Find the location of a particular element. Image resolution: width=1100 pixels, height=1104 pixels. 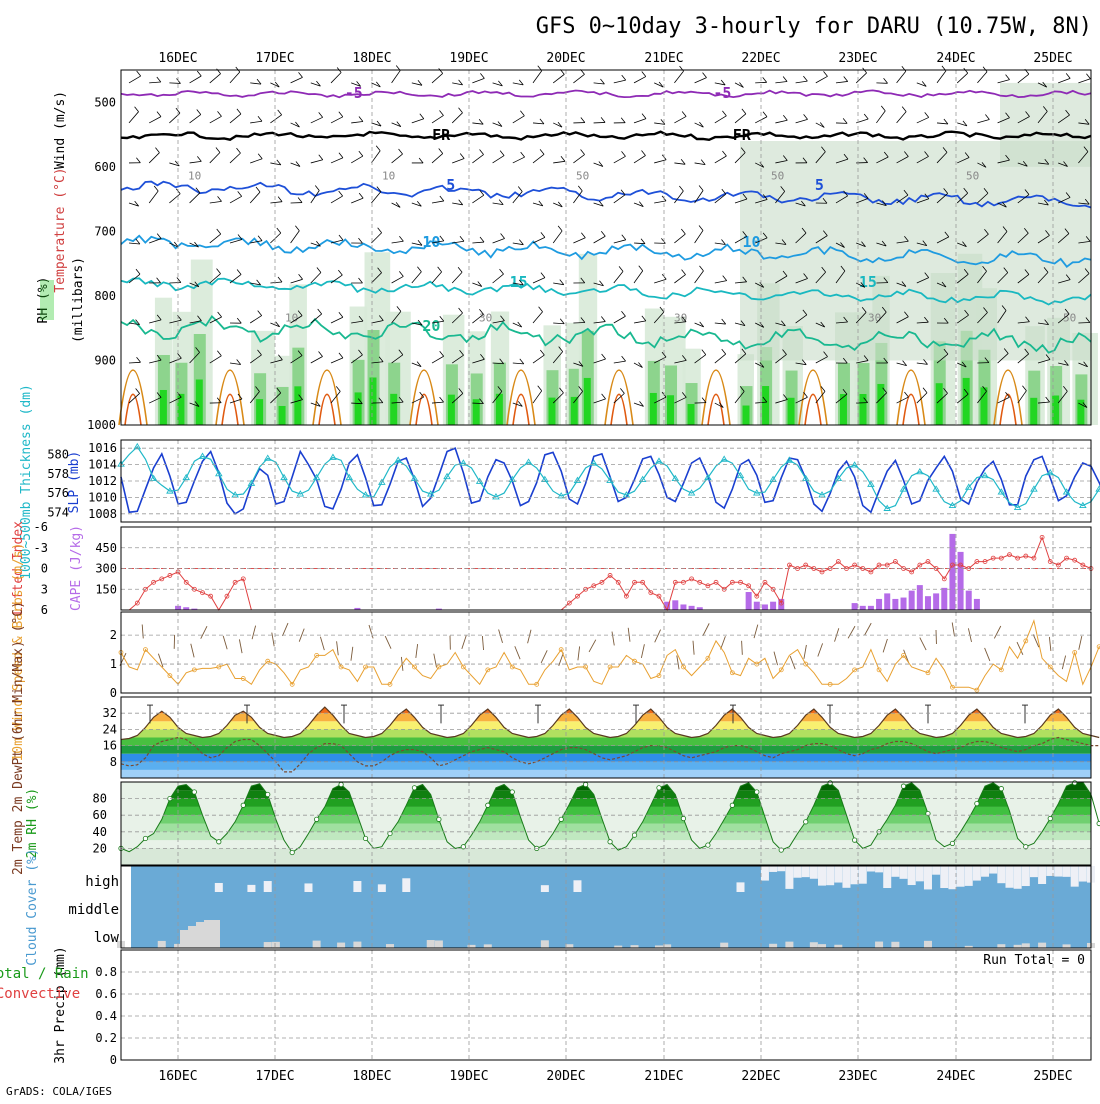

rh-legend-swatch is located at coordinates (47, 300).